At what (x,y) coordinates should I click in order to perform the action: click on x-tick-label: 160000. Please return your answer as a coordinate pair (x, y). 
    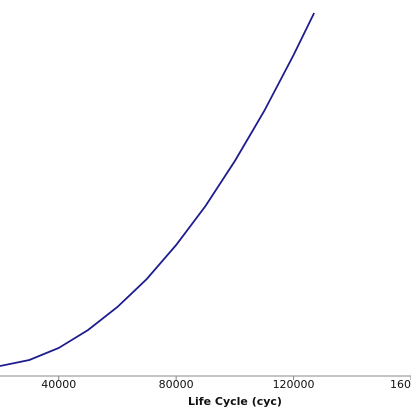
    Looking at the image, I should click on (400, 384).